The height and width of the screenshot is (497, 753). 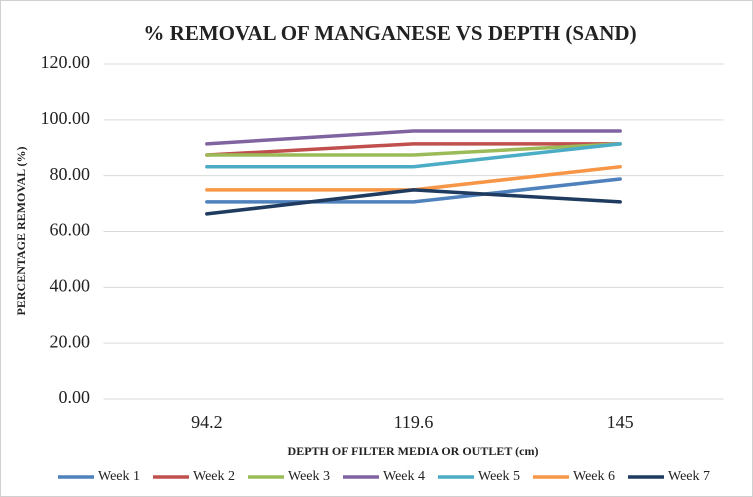 What do you see at coordinates (404, 476) in the screenshot?
I see `legend-label: Week 4` at bounding box center [404, 476].